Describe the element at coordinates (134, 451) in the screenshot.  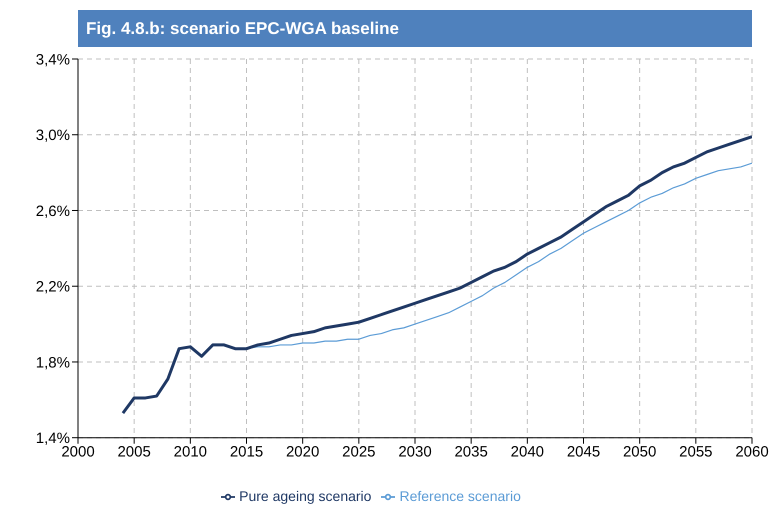
I see `x-tick-label: 2005` at that location.